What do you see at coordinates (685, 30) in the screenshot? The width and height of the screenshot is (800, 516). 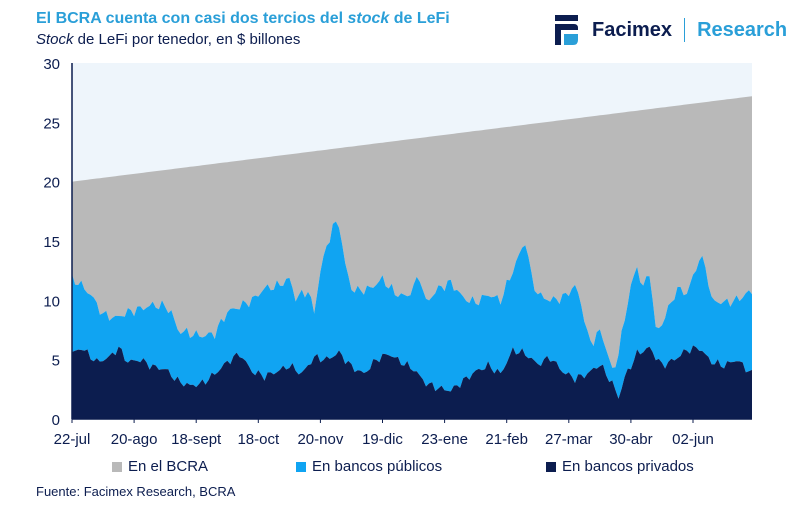 I see `logo-separator` at bounding box center [685, 30].